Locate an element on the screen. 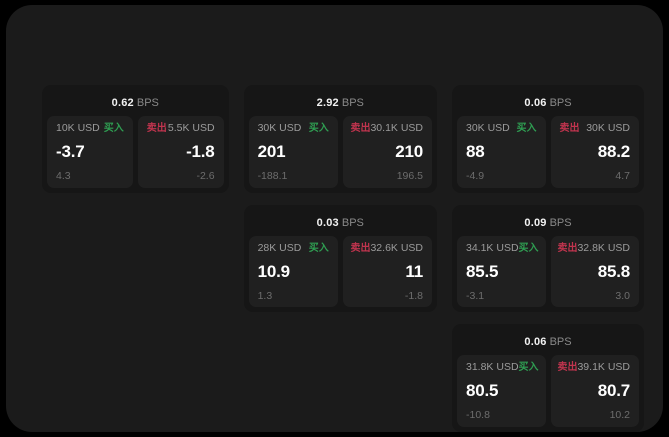 The height and width of the screenshot is (437, 669). buy-price: 201 is located at coordinates (271, 151).